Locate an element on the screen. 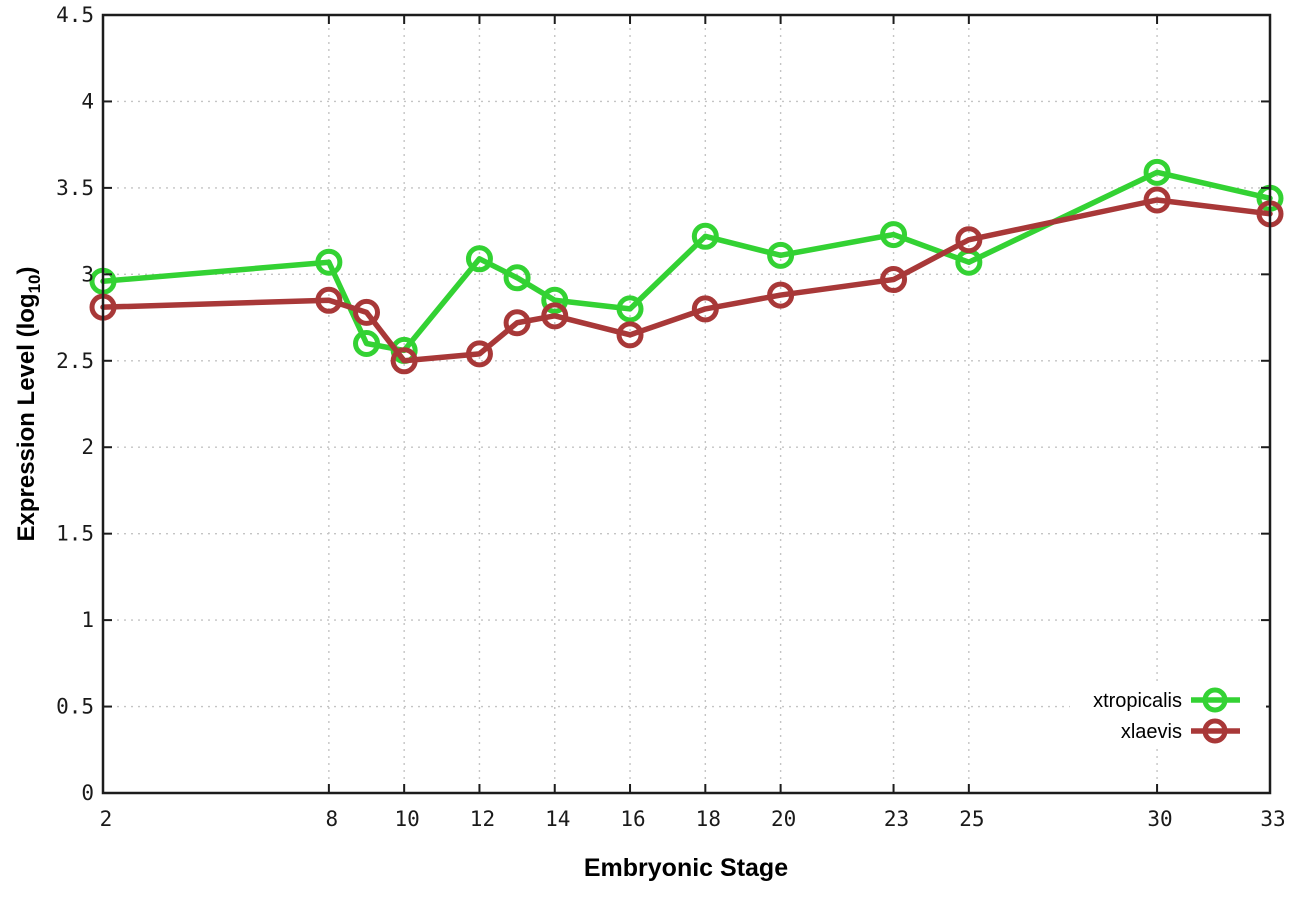 The width and height of the screenshot is (1296, 907). y-tick-label: 2 is located at coordinates (87, 447).